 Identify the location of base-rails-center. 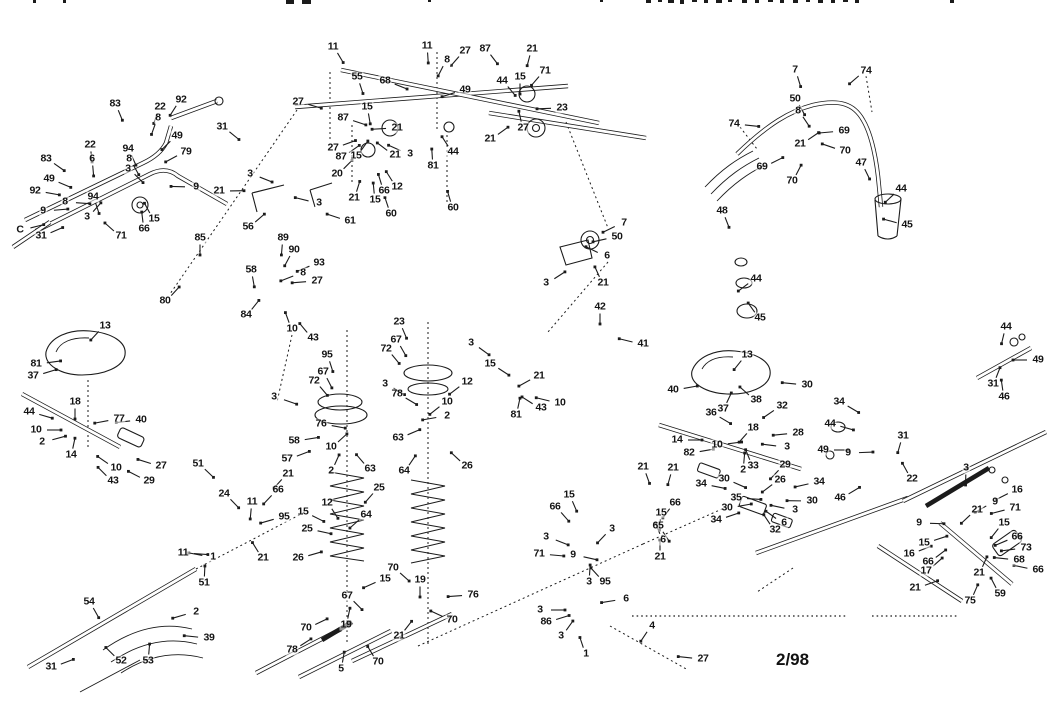
(353, 645).